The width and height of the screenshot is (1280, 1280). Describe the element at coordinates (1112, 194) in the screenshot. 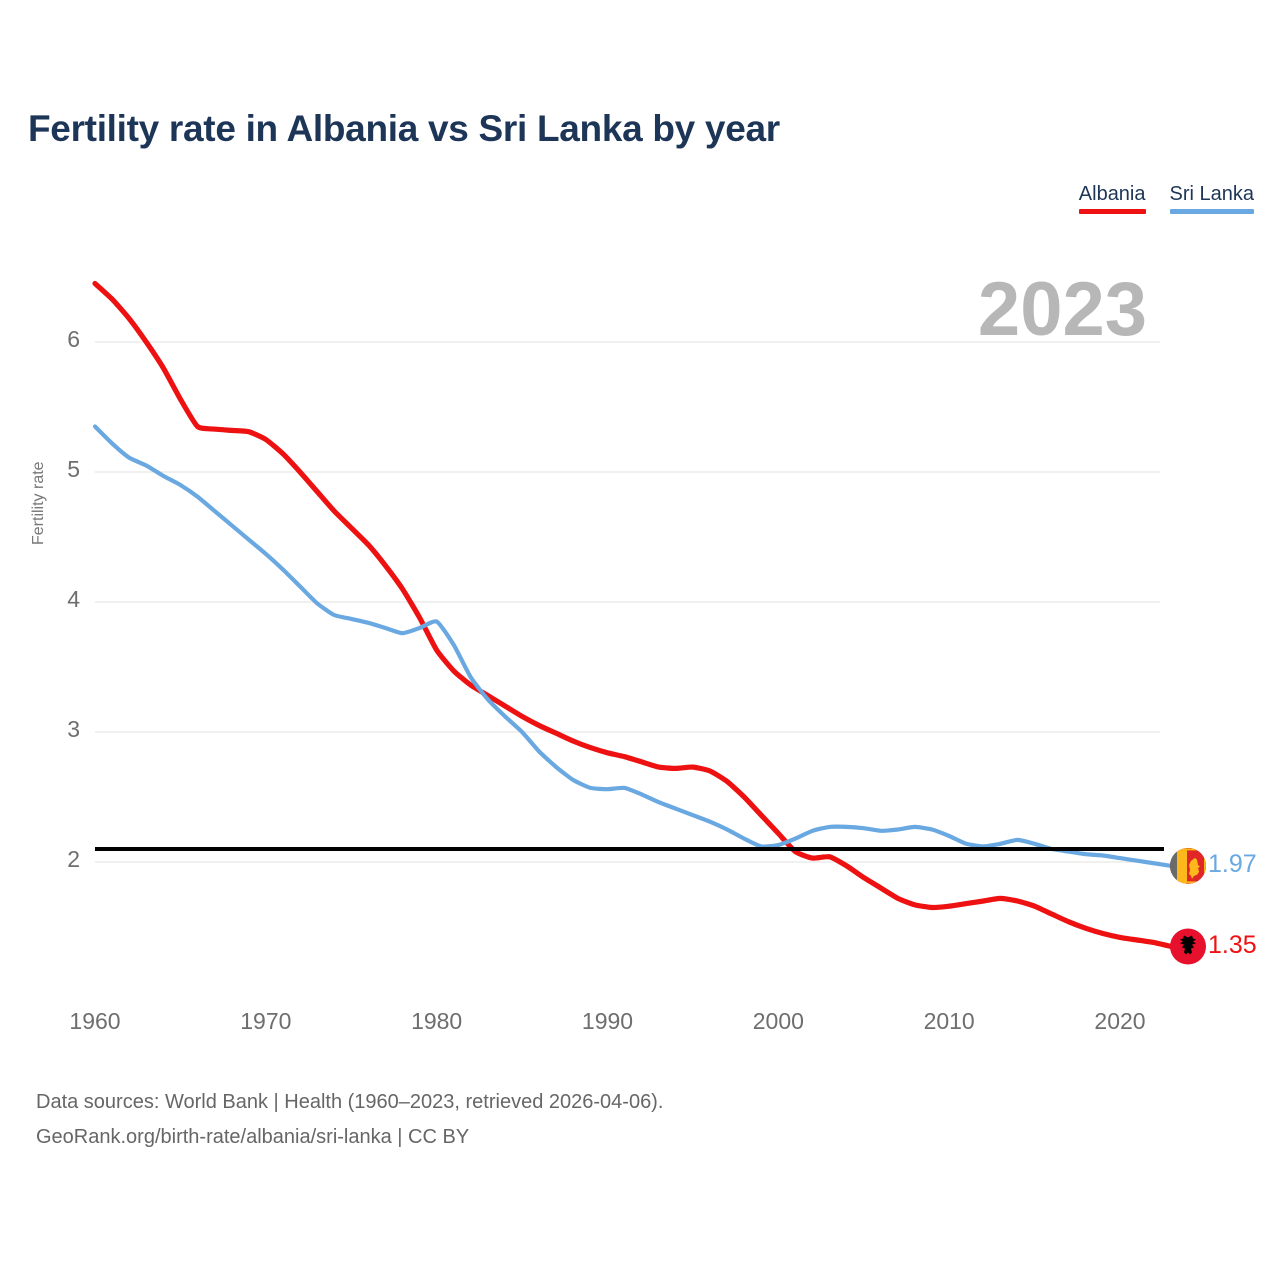

I see `legend-label-albania: Albania` at that location.